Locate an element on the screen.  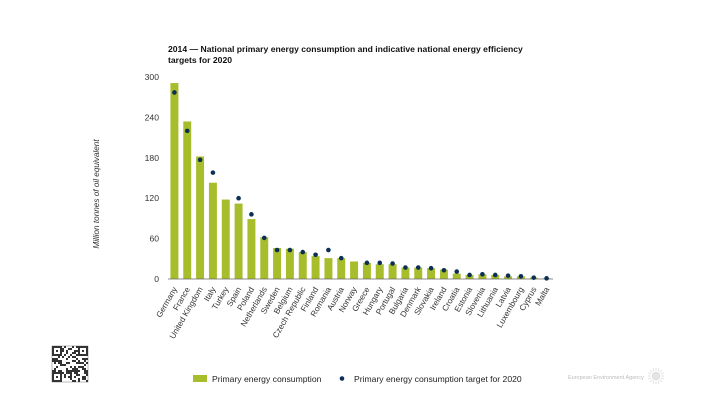
y-tick-label: 120 is located at coordinates (152, 198).